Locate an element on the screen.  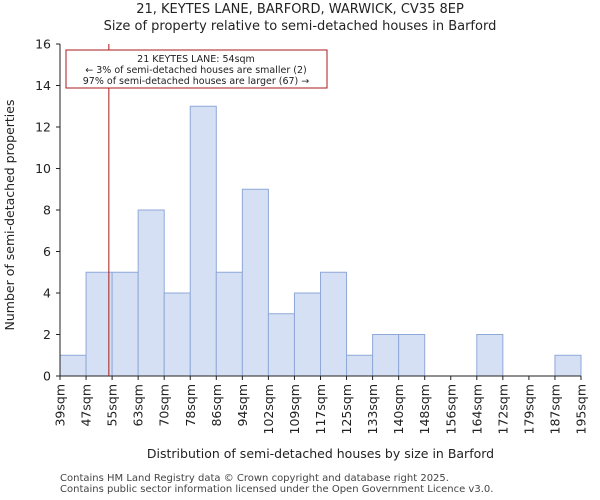
y-tick-label: 4 is located at coordinates (47, 293).